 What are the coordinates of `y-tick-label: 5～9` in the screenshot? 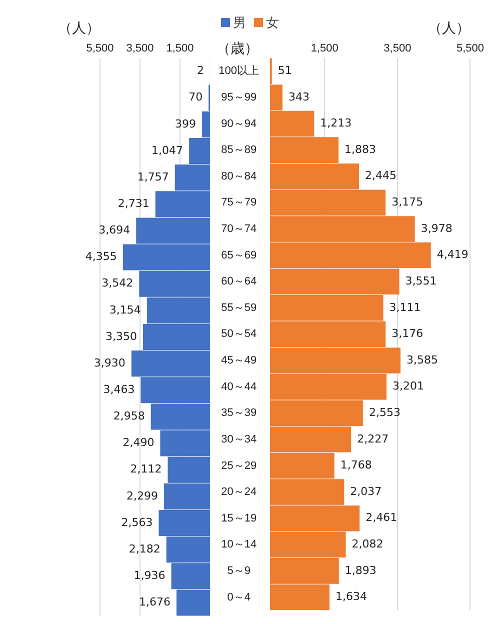 It's located at (238, 570).